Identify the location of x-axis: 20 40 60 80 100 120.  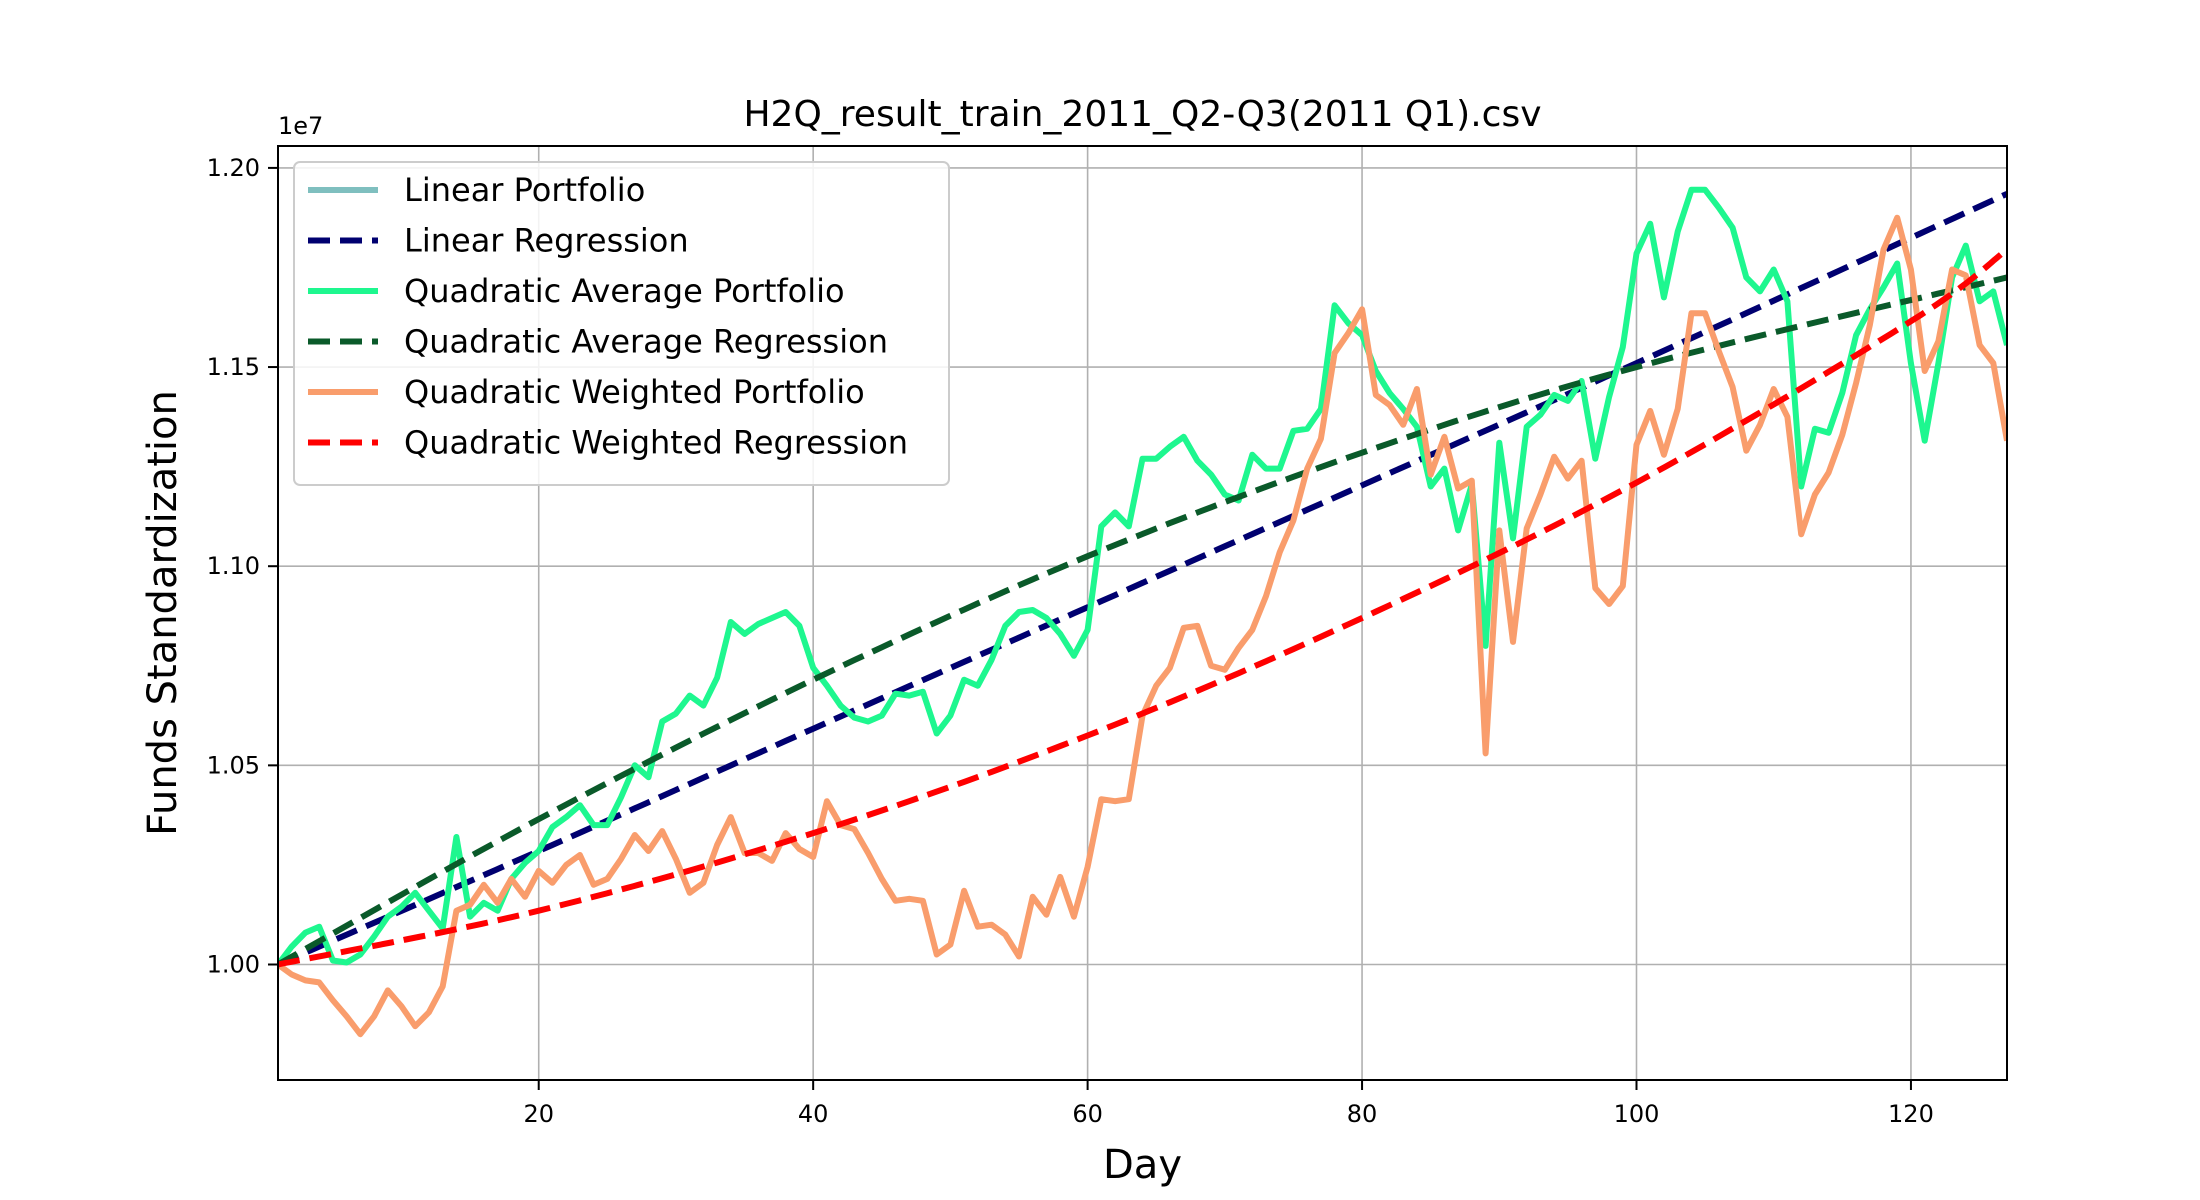
(1228, 1104).